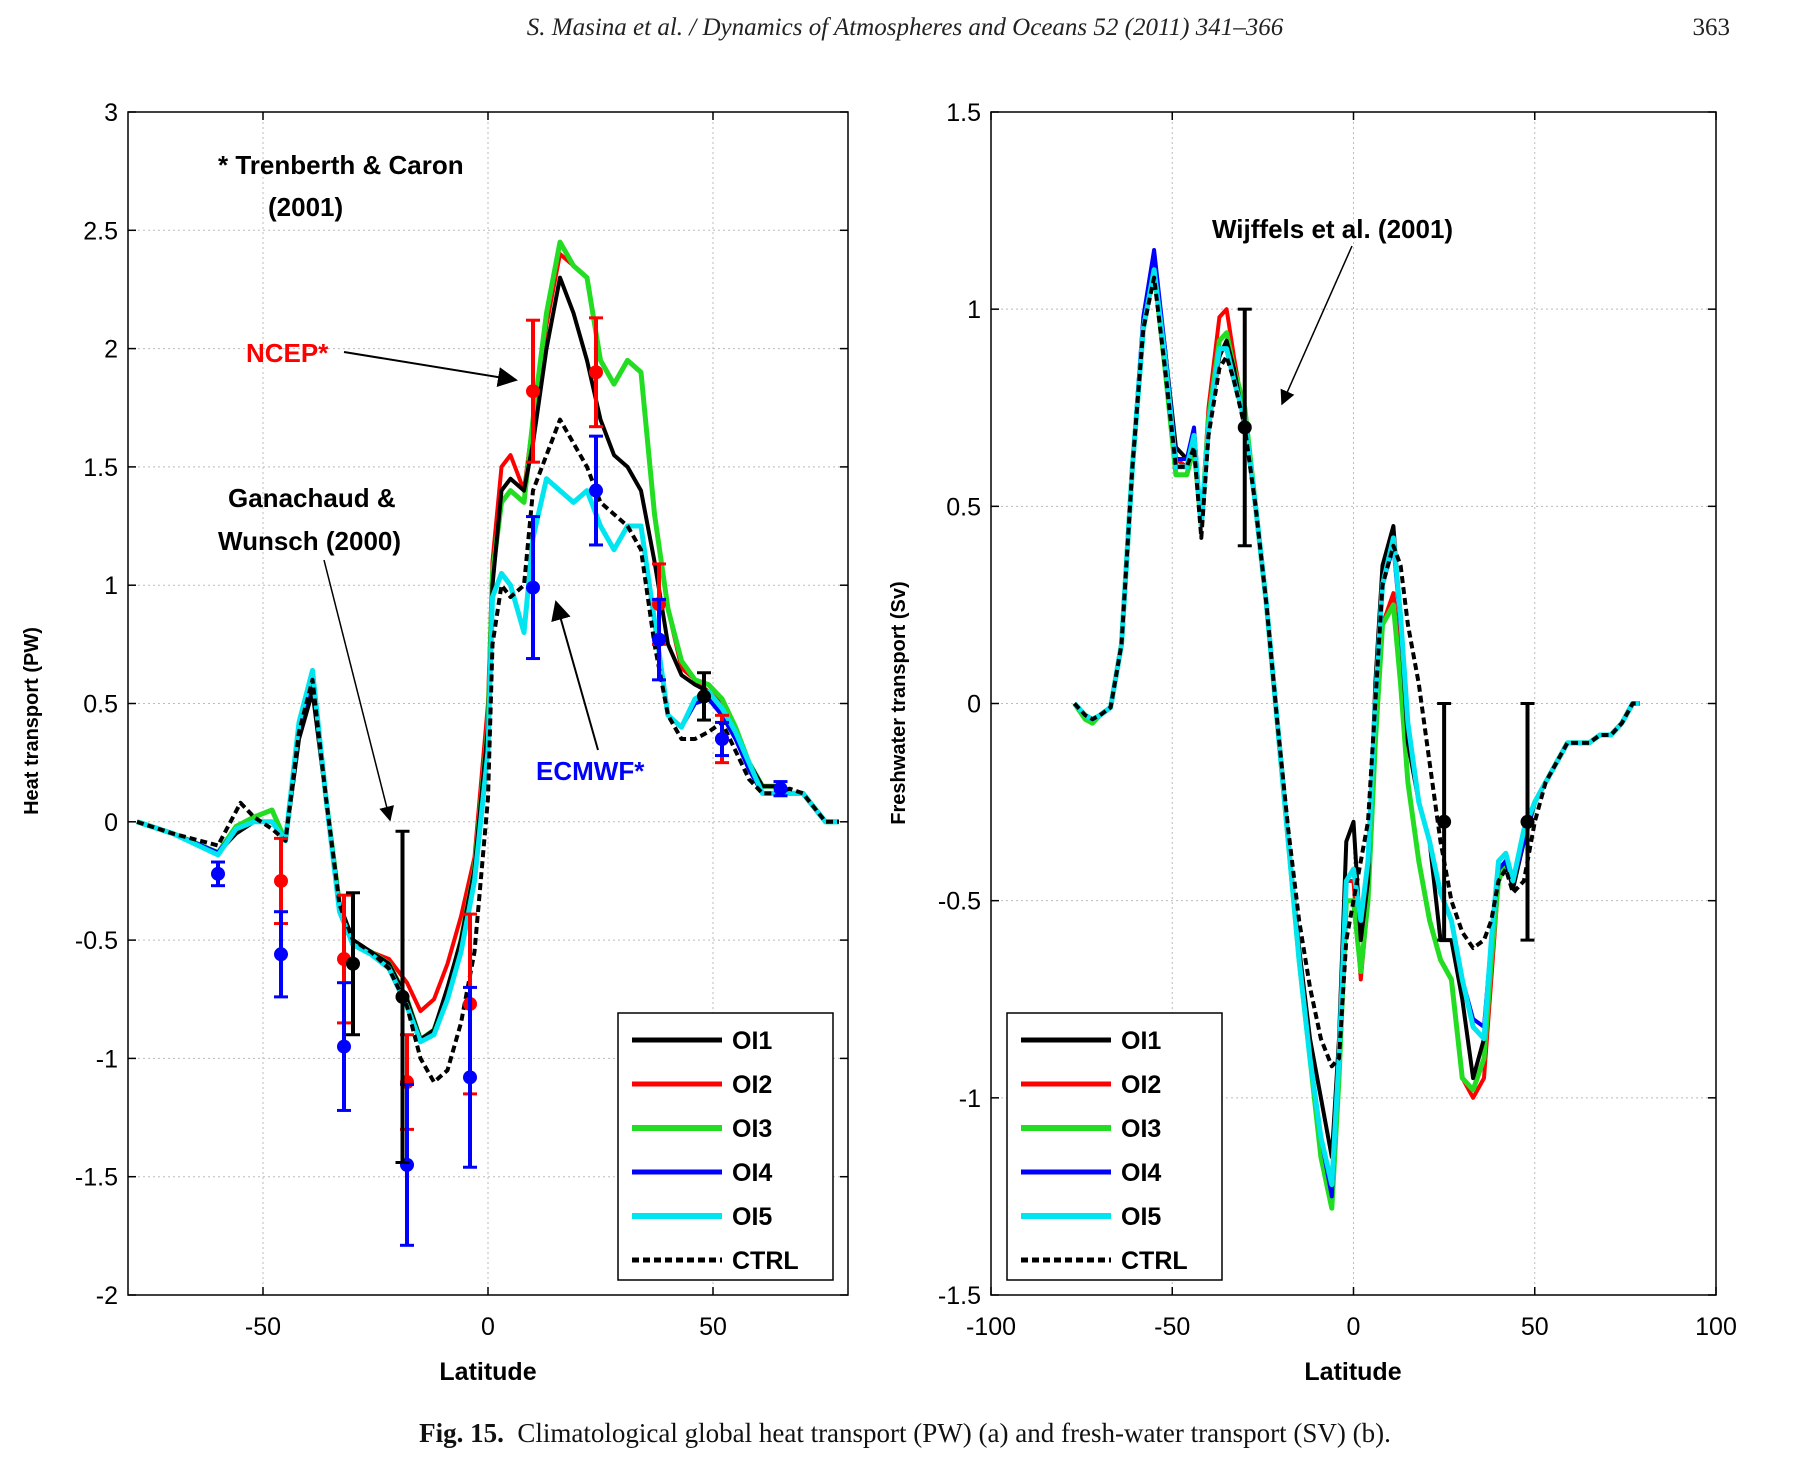 This screenshot has width=1810, height=1472. Describe the element at coordinates (111, 113) in the screenshot. I see `y-tick-label: 3` at that location.